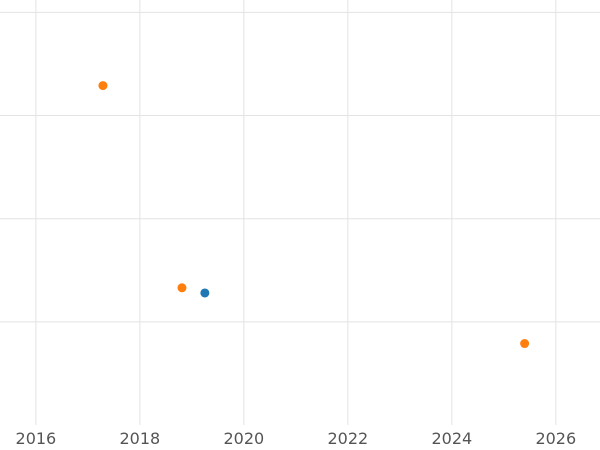 This screenshot has height=450, width=600. Describe the element at coordinates (36, 438) in the screenshot. I see `x-tick-label: 2016` at that location.